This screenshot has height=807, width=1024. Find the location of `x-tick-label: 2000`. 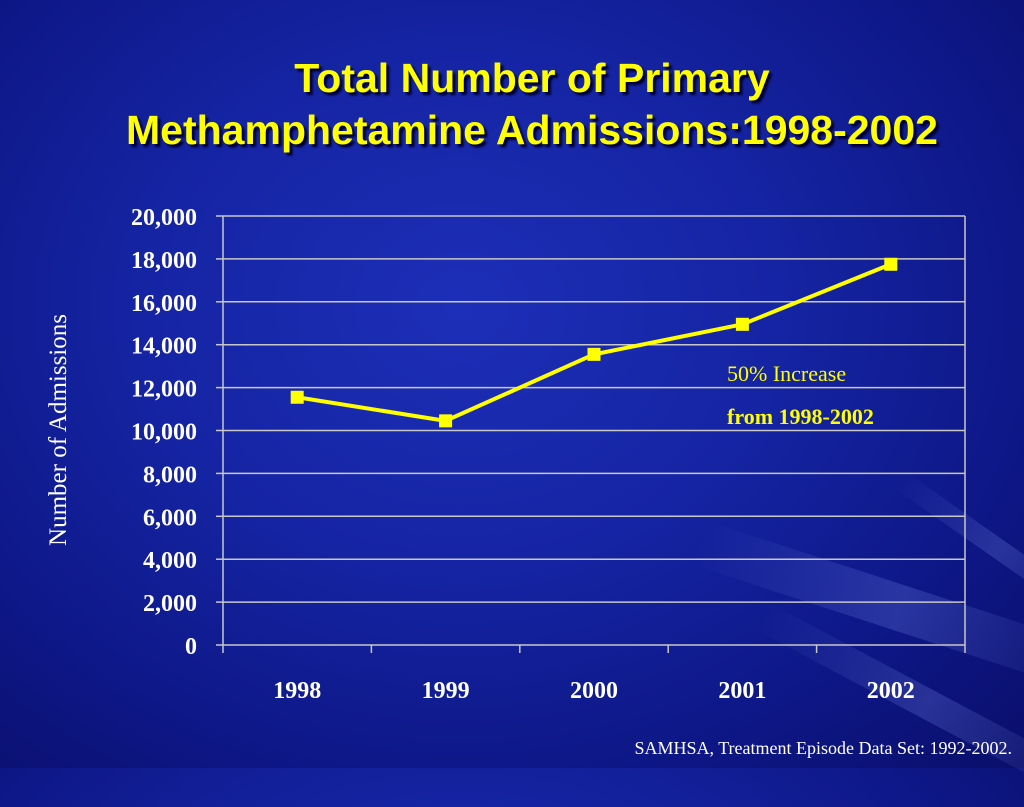

x-tick-label: 2000 is located at coordinates (594, 691).